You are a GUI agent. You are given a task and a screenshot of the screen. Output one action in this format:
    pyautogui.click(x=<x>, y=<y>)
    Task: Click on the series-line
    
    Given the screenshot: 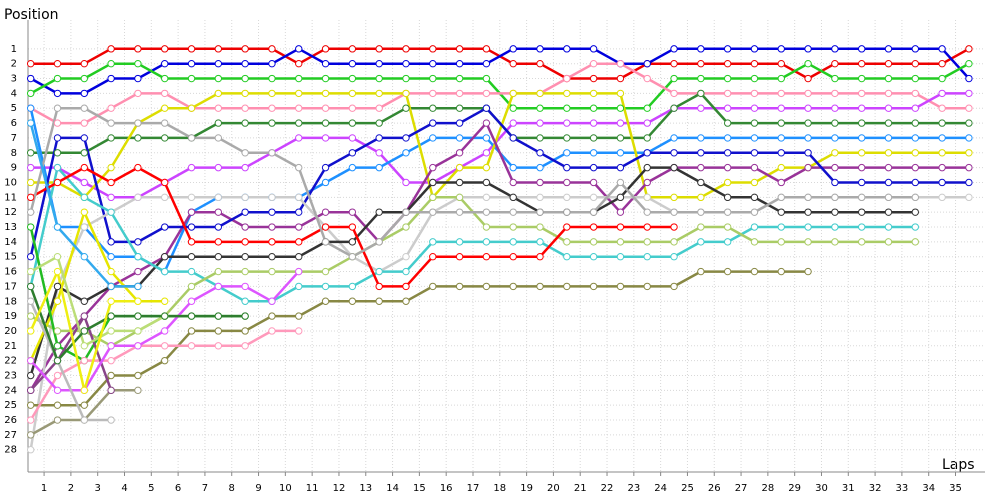 What is the action you would take?
    pyautogui.click(x=97, y=286)
    